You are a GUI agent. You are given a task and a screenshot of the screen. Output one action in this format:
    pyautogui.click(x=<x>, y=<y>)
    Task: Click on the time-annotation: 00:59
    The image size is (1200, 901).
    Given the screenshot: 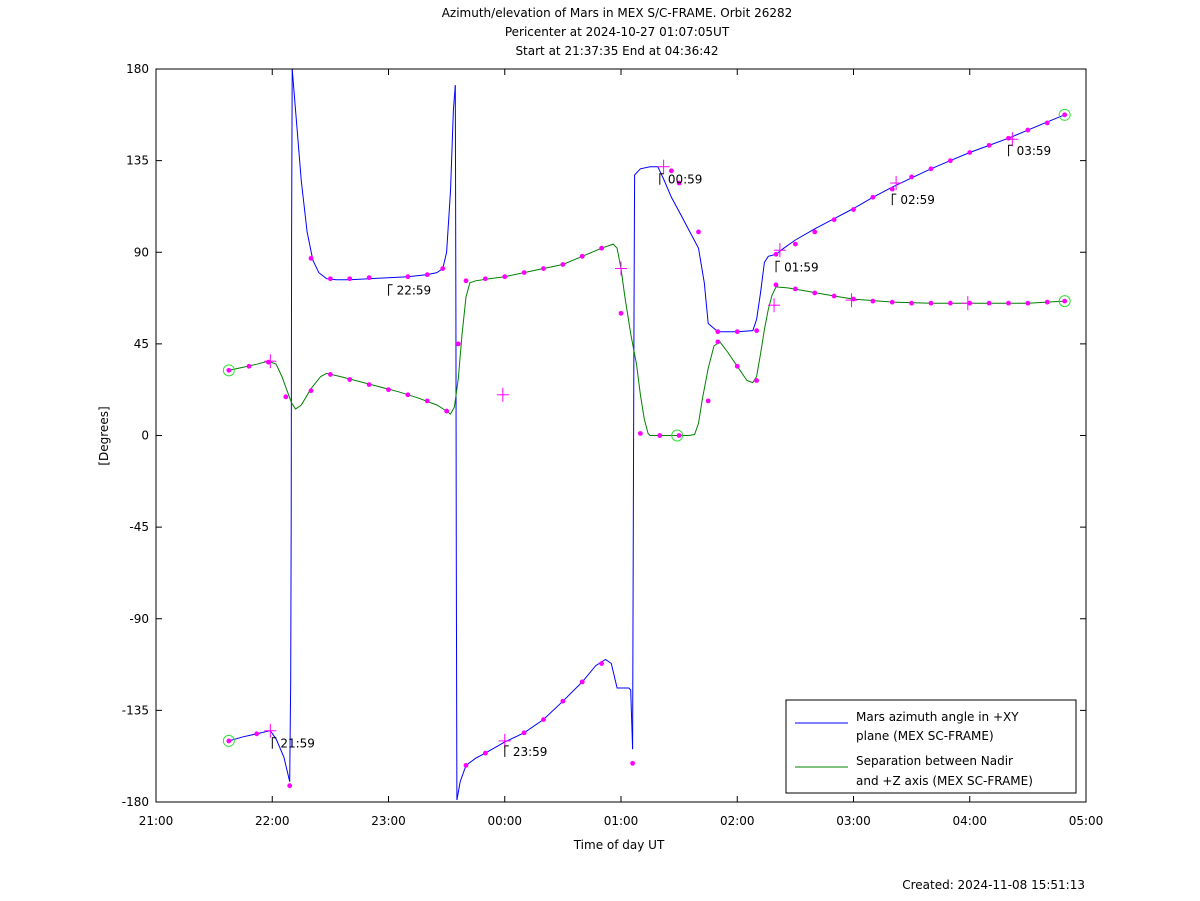 What is the action you would take?
    pyautogui.click(x=685, y=180)
    